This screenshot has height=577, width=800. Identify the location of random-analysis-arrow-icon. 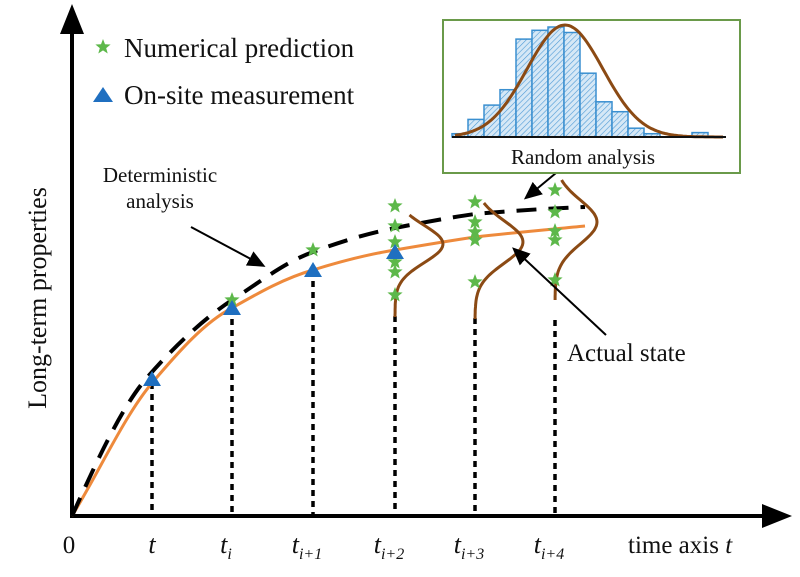
(540, 186).